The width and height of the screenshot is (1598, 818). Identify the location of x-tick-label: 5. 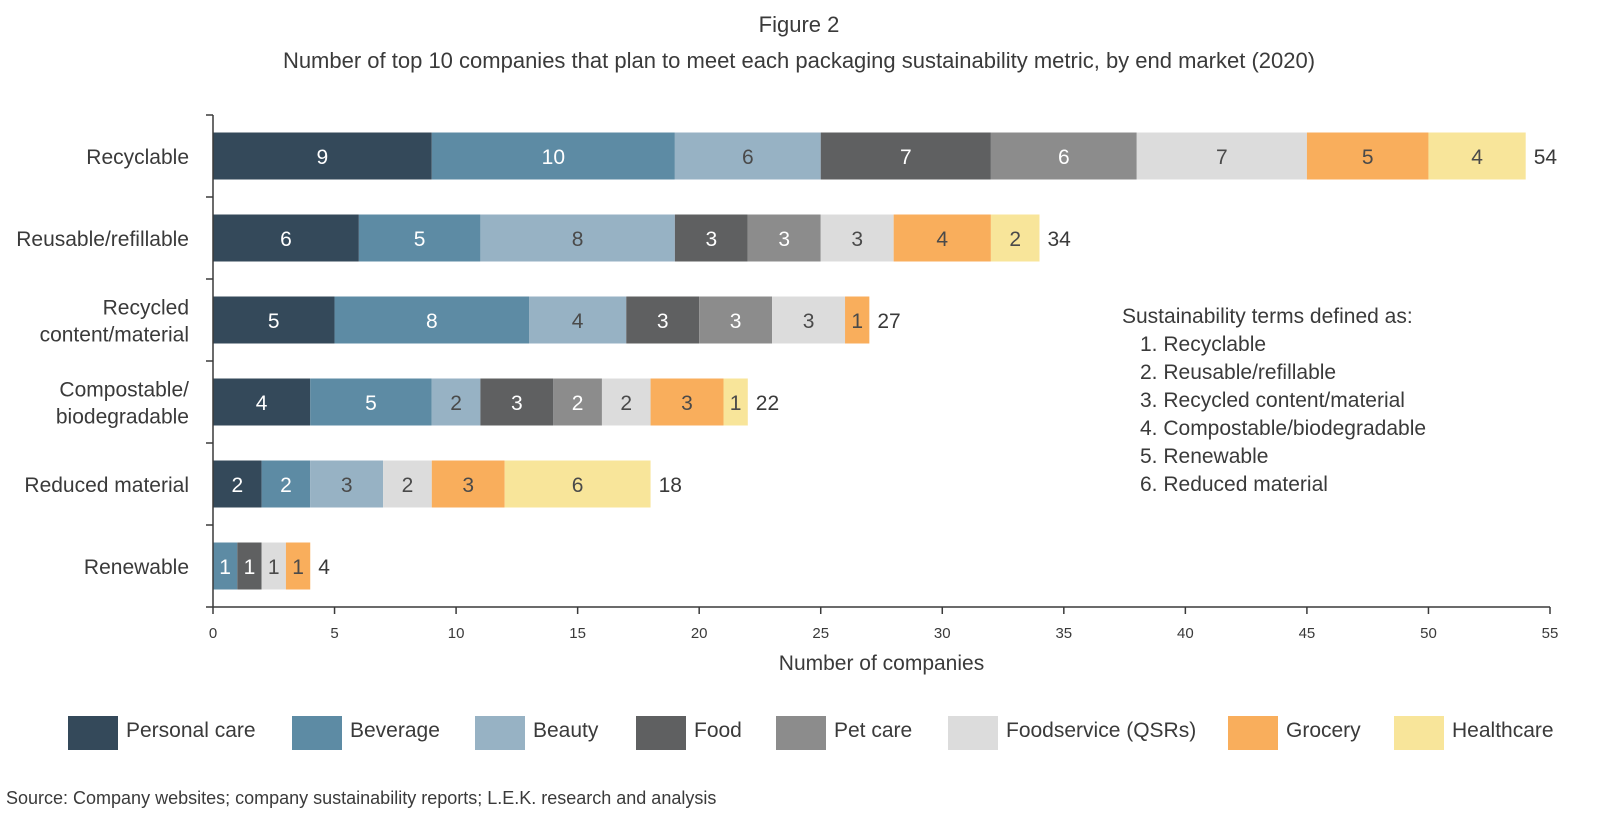
(334, 633).